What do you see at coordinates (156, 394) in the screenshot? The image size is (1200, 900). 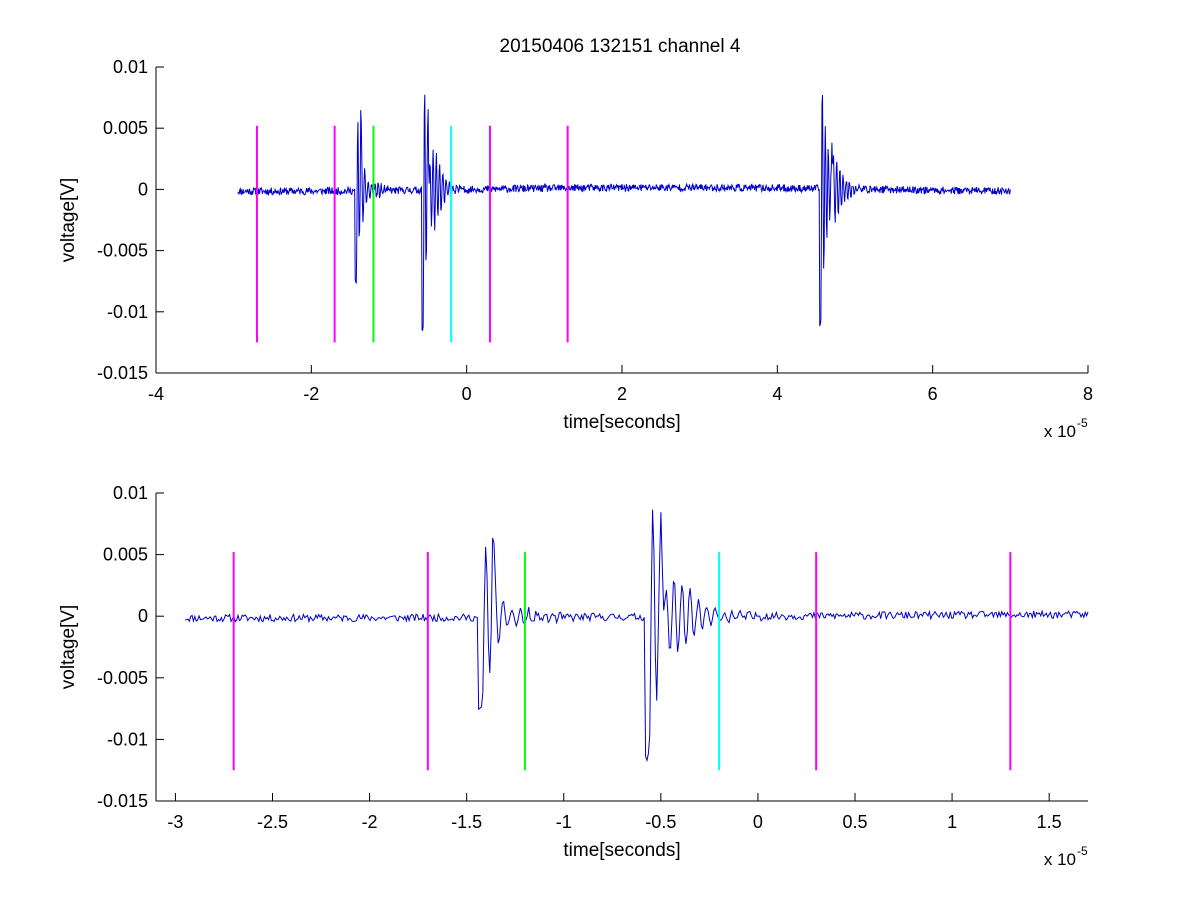 I see `x-tick-label: -4` at bounding box center [156, 394].